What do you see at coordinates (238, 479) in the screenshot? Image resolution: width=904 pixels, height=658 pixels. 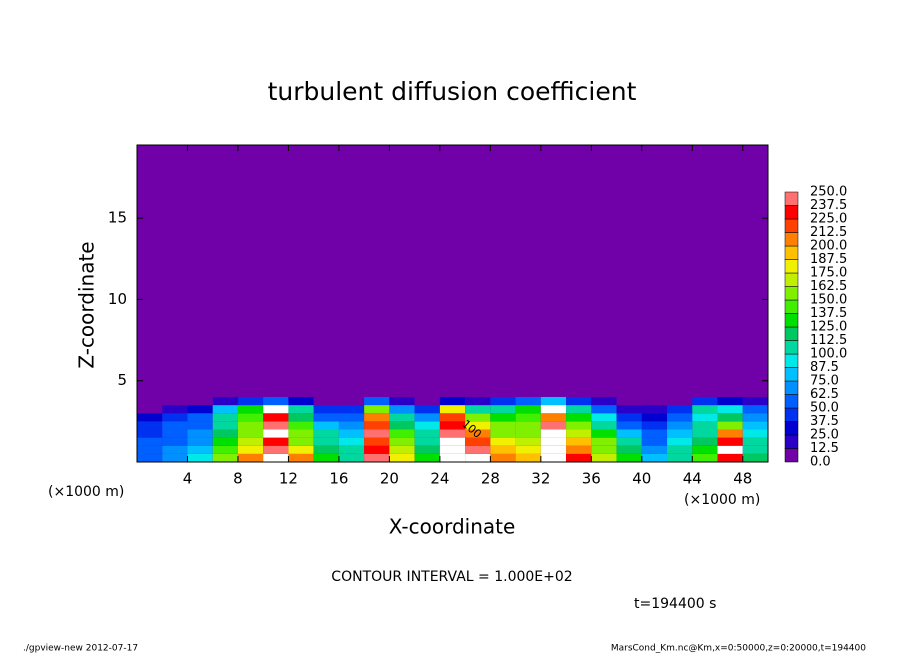 I see `x-tick-label: 8` at bounding box center [238, 479].